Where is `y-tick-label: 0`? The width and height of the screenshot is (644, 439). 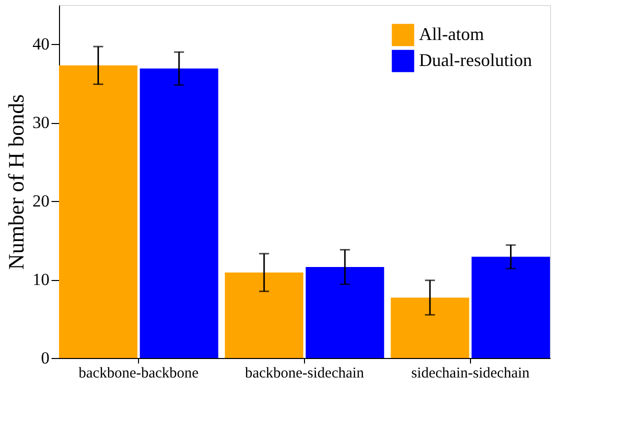
y-tick-label: 0 is located at coordinates (45, 358).